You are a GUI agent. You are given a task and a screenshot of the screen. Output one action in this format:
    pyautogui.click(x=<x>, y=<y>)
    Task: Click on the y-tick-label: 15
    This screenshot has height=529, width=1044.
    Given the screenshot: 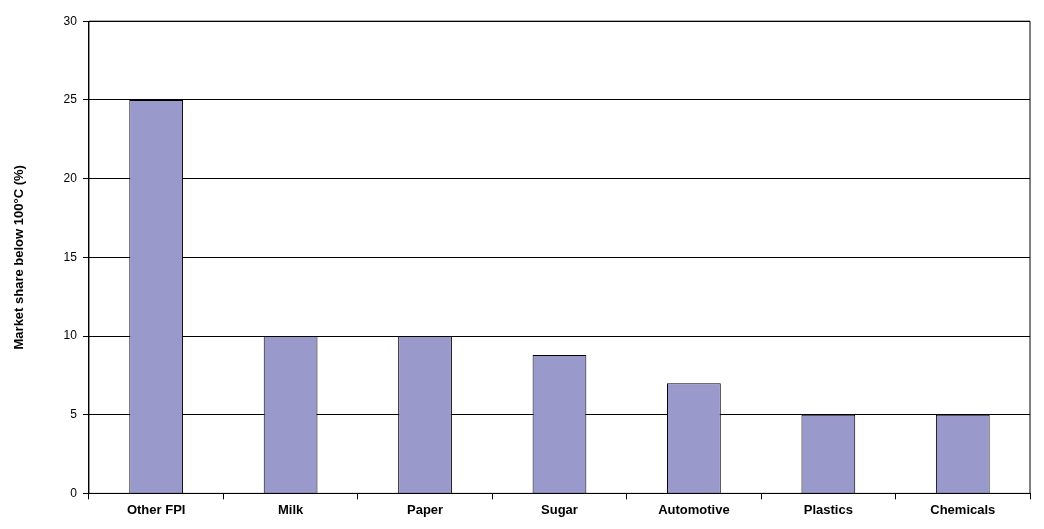 What is the action you would take?
    pyautogui.click(x=70, y=256)
    